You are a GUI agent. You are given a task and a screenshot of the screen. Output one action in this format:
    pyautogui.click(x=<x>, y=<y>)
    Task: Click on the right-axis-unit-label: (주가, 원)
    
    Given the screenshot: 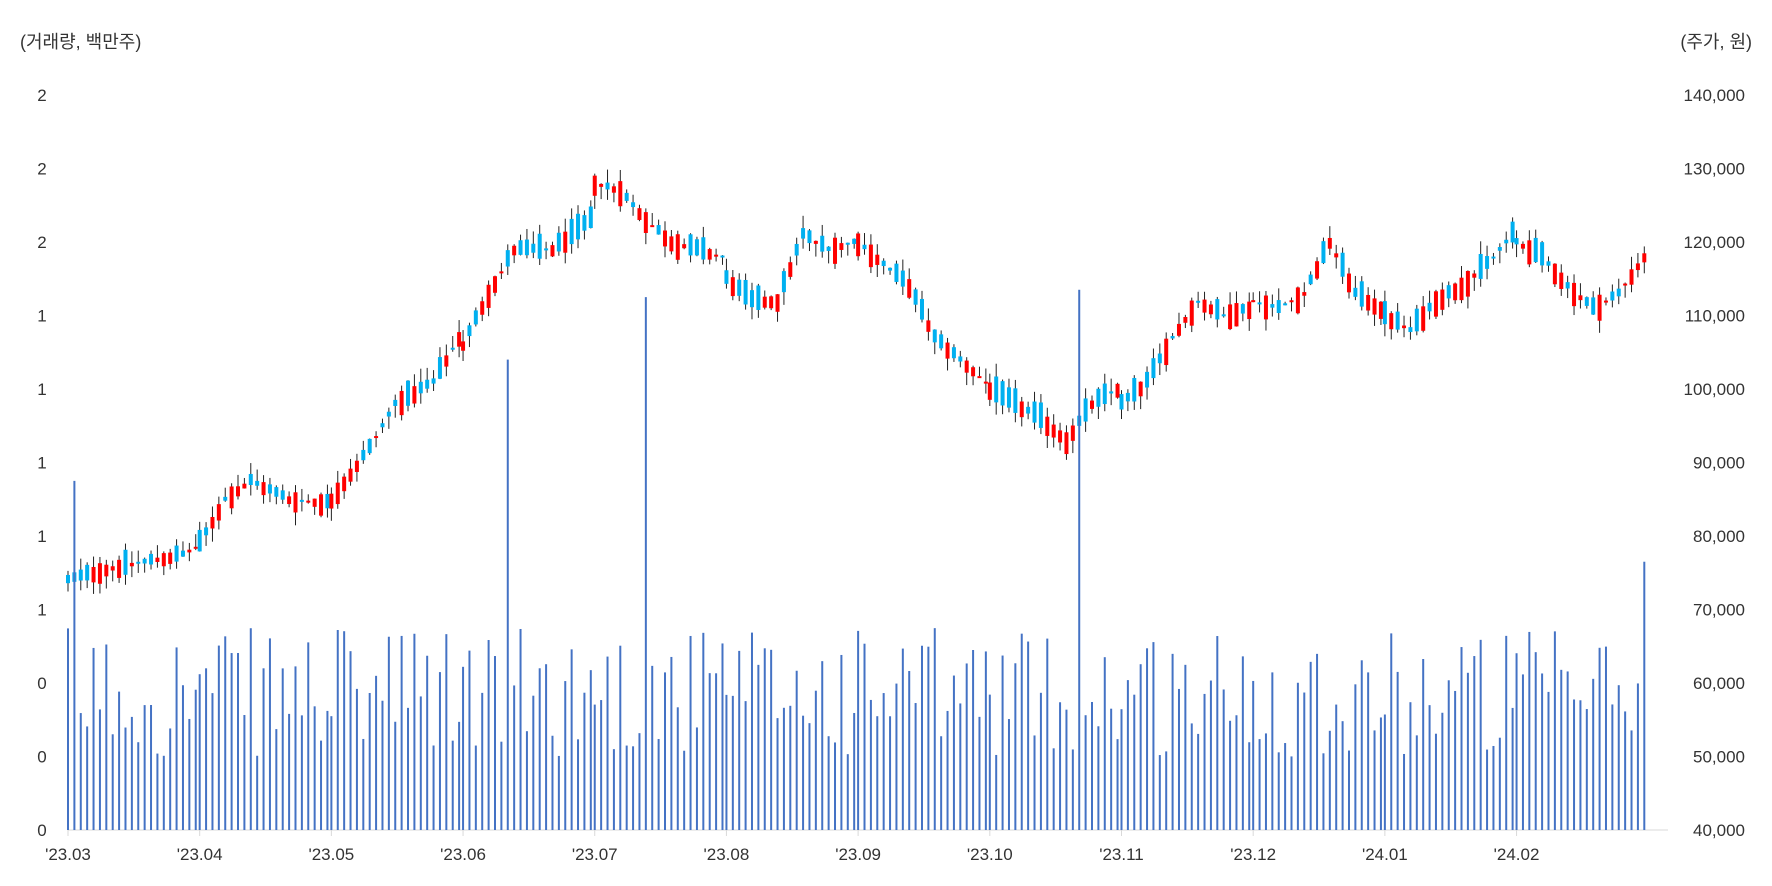 What is the action you would take?
    pyautogui.click(x=1716, y=42)
    